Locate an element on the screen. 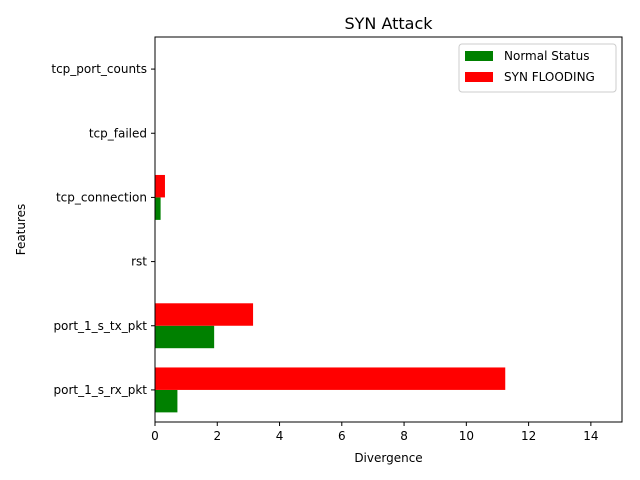 This screenshot has height=480, width=640. bar-normal-status-tcp-connection is located at coordinates (158, 208).